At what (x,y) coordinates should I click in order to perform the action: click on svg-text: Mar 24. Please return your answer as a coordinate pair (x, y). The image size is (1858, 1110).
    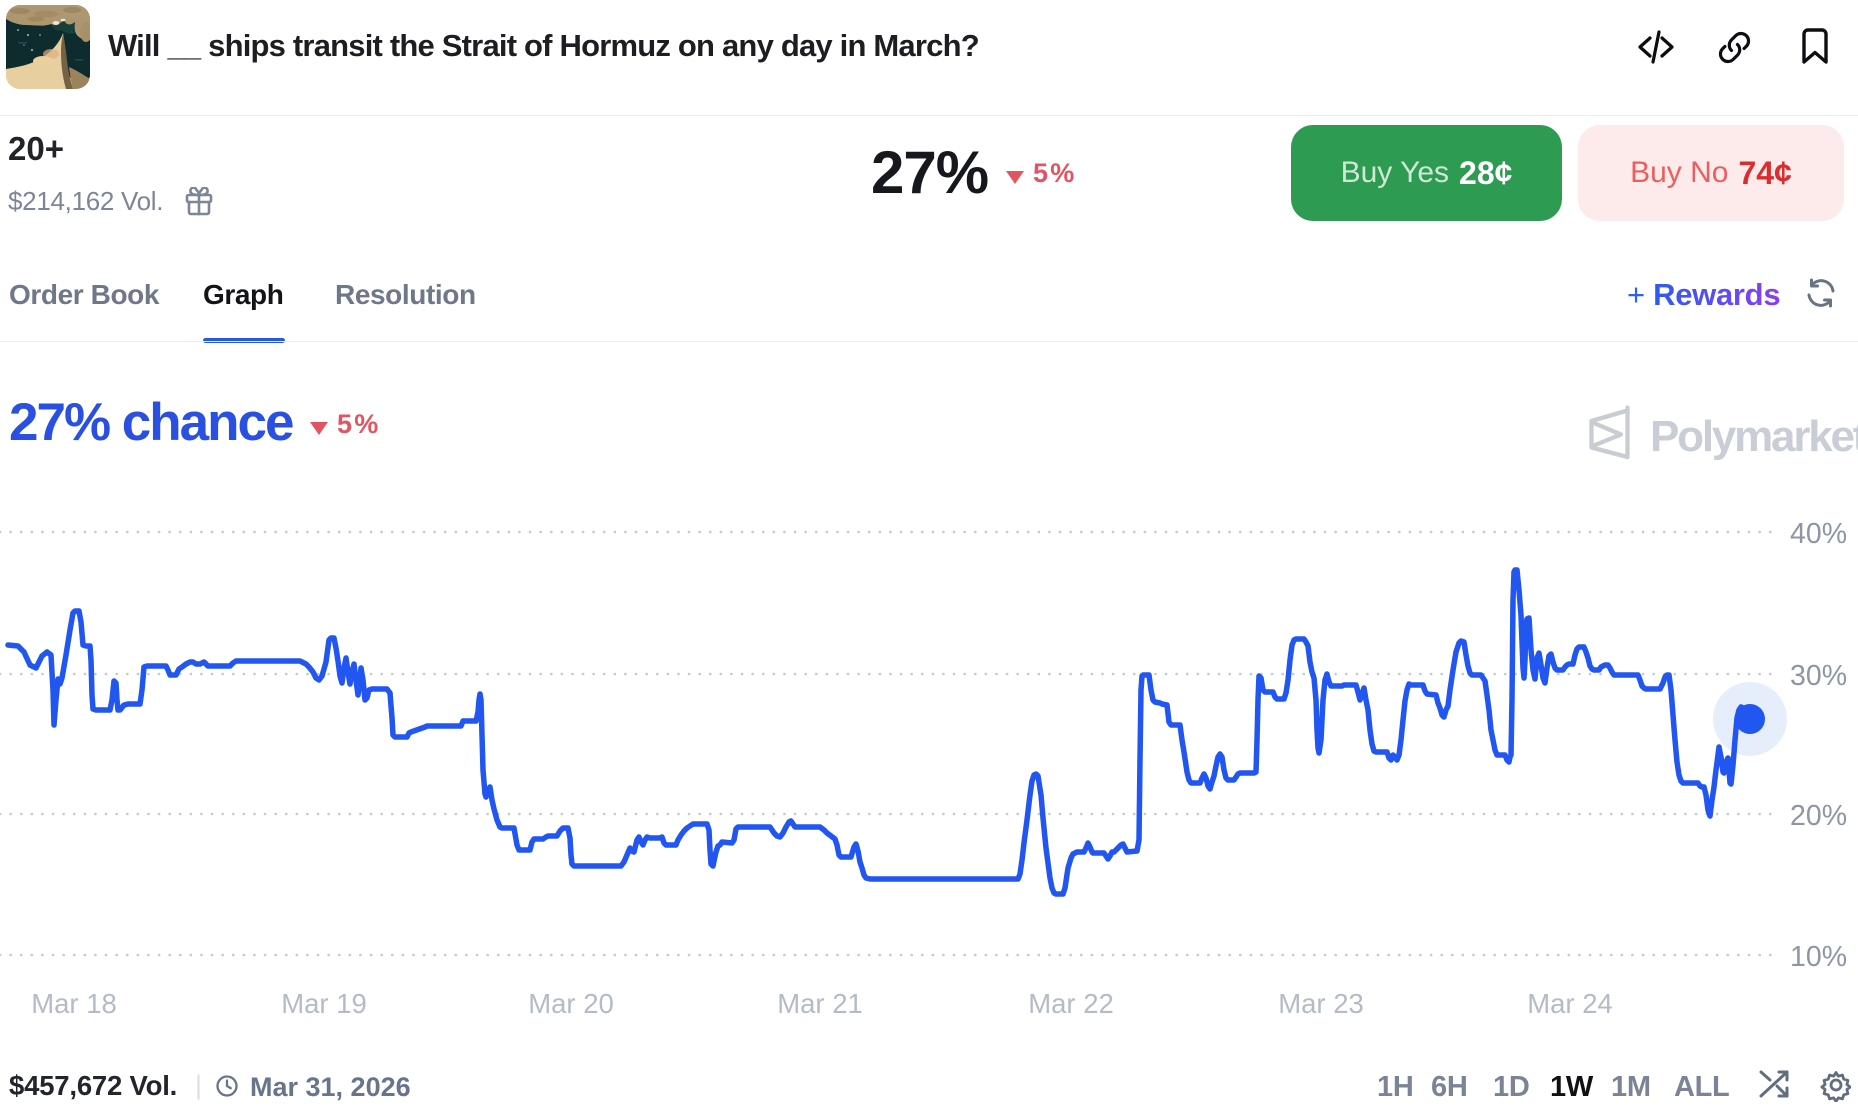
    Looking at the image, I should click on (1570, 1003).